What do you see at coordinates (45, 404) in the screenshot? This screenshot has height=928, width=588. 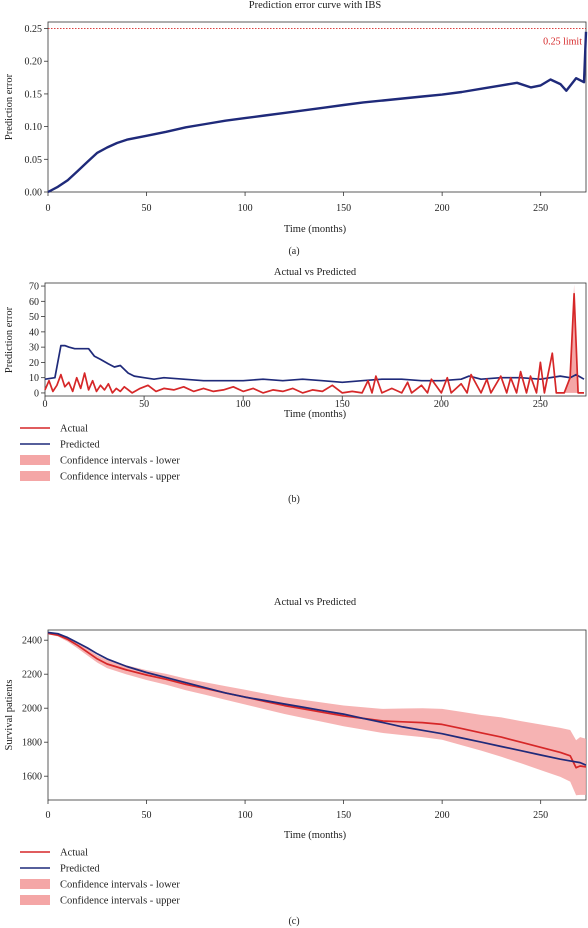 I see `chart-b-xtick-label: 0` at bounding box center [45, 404].